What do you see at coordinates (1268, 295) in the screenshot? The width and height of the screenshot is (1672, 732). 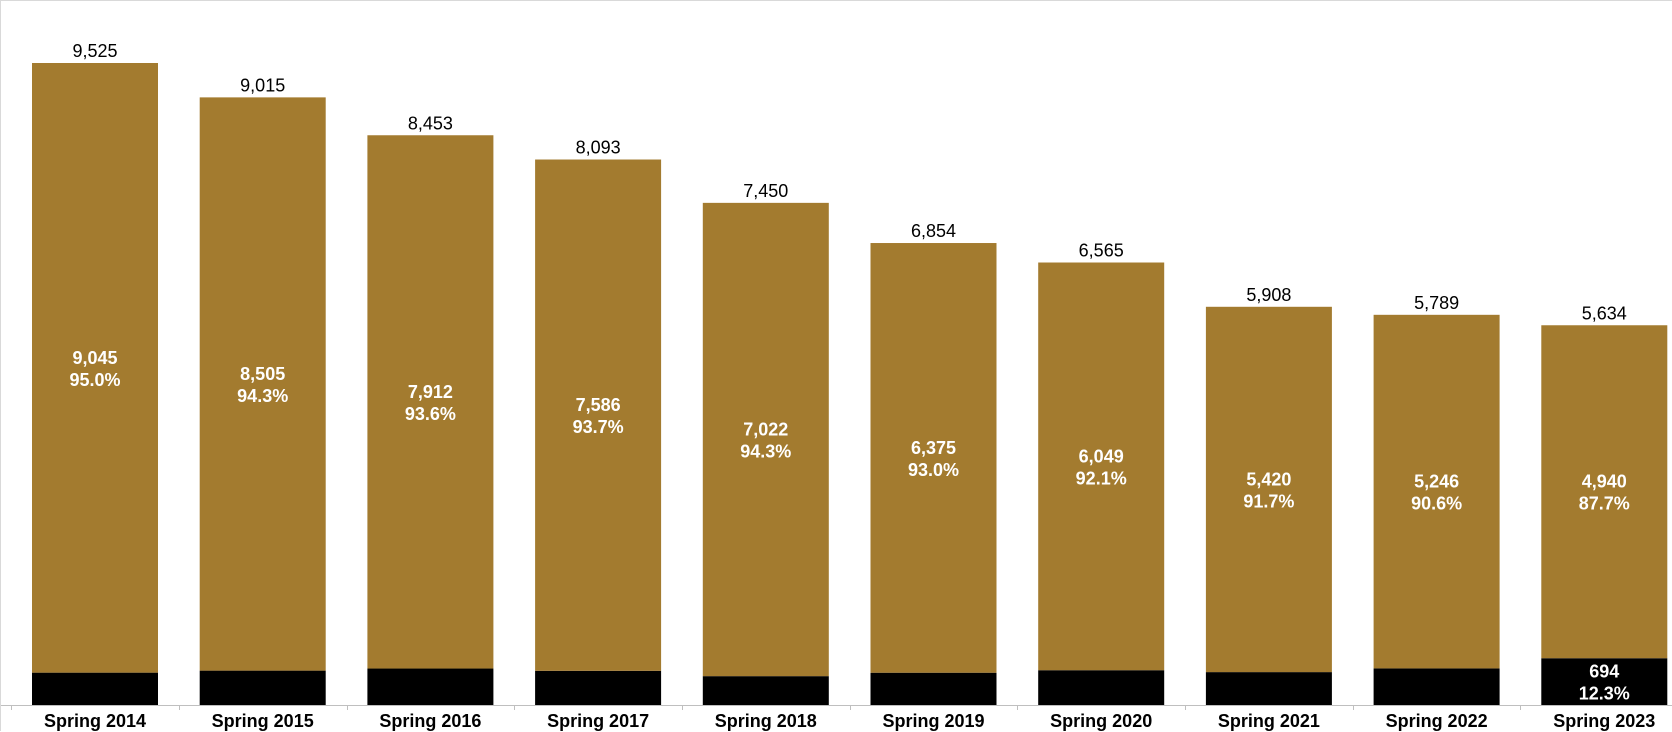 I see `bar-total-label: 5,908` at bounding box center [1268, 295].